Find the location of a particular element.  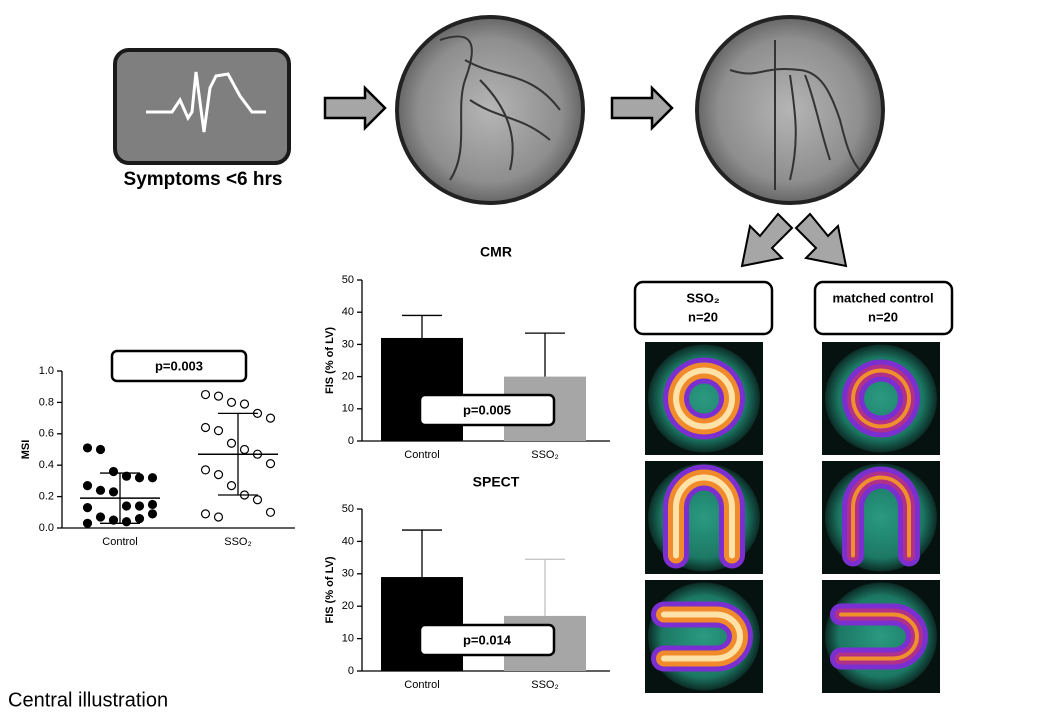

y-tick-label: 0.8 is located at coordinates (46, 402).